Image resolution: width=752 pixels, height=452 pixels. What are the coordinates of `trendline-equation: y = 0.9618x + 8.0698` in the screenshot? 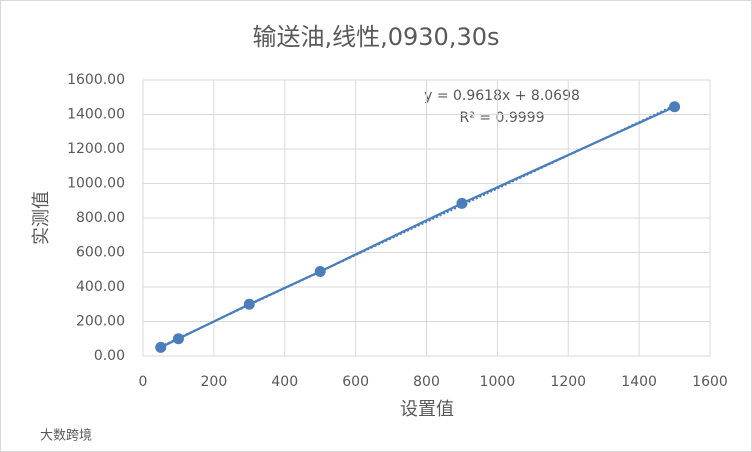 It's located at (502, 96).